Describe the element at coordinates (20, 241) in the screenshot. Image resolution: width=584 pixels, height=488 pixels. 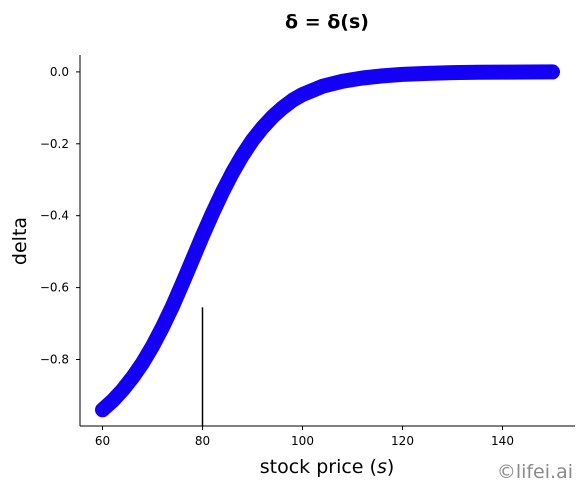
I see `y-axis-label: delta` at that location.